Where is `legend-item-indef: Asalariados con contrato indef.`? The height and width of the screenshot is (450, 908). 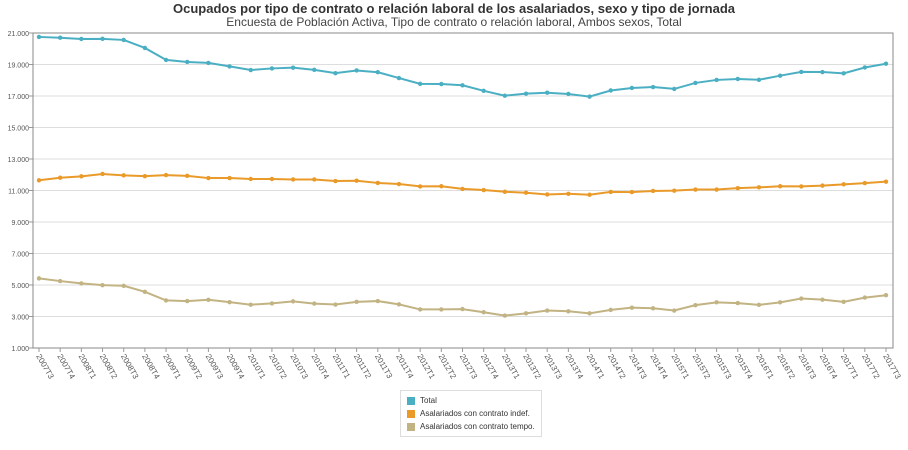 legend-item-indef: Asalariados con contrato indef. is located at coordinates (471, 413).